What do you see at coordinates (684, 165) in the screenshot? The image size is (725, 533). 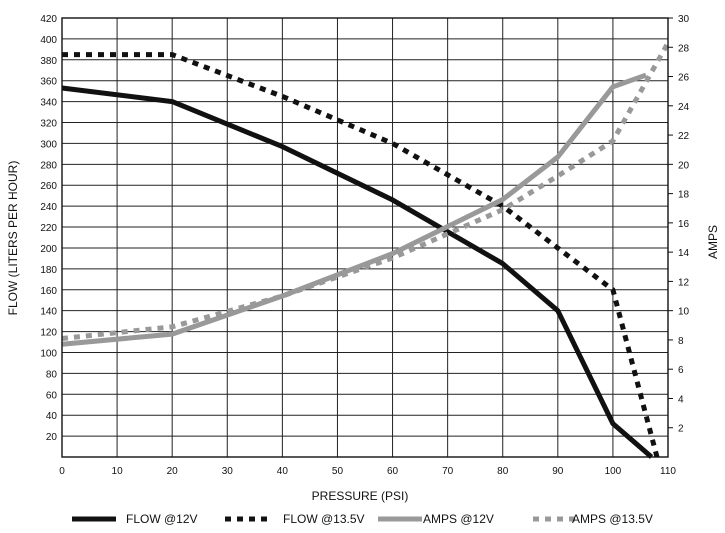 I see `y2-tick-label: 20` at bounding box center [684, 165].